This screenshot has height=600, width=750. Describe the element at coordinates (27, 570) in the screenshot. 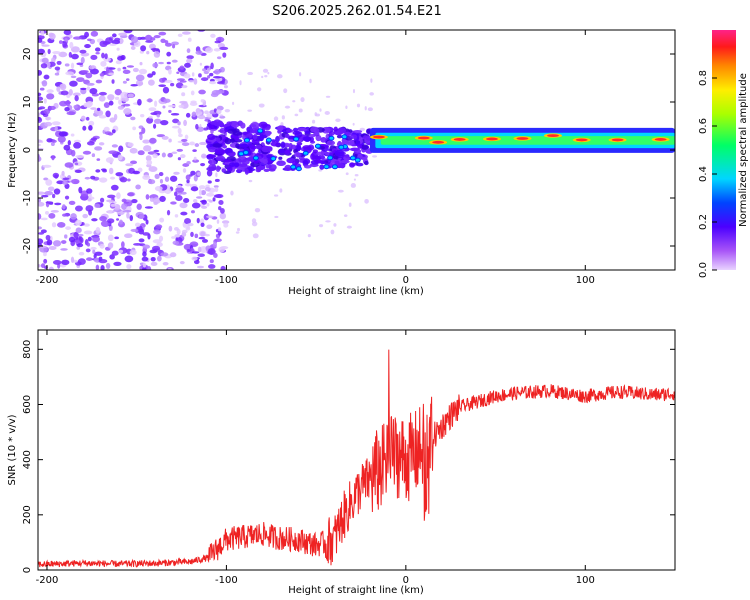

I see `y-tick-label: 0` at that location.